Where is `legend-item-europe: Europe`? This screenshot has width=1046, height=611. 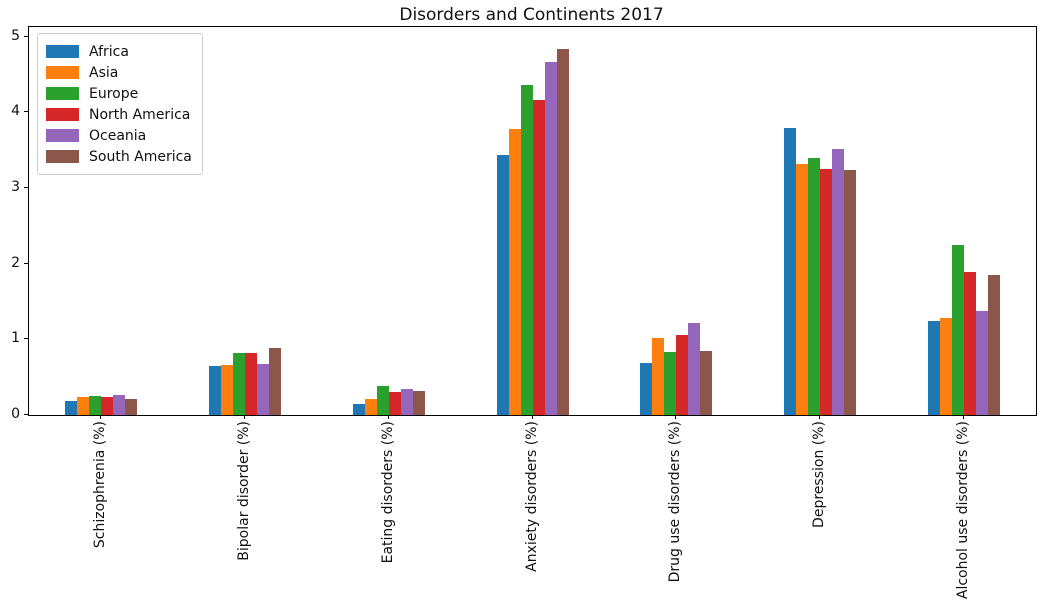
legend-item-europe: Europe is located at coordinates (119, 93).